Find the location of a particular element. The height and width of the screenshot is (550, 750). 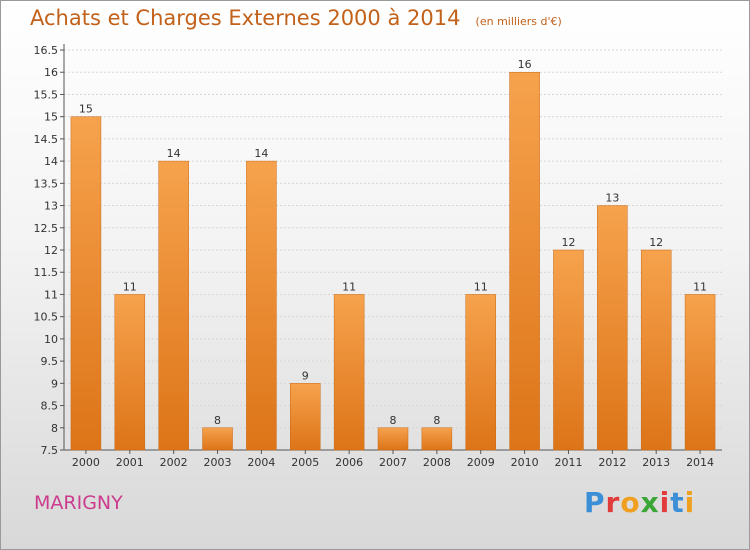

data-label-2011: 12 is located at coordinates (568, 242).